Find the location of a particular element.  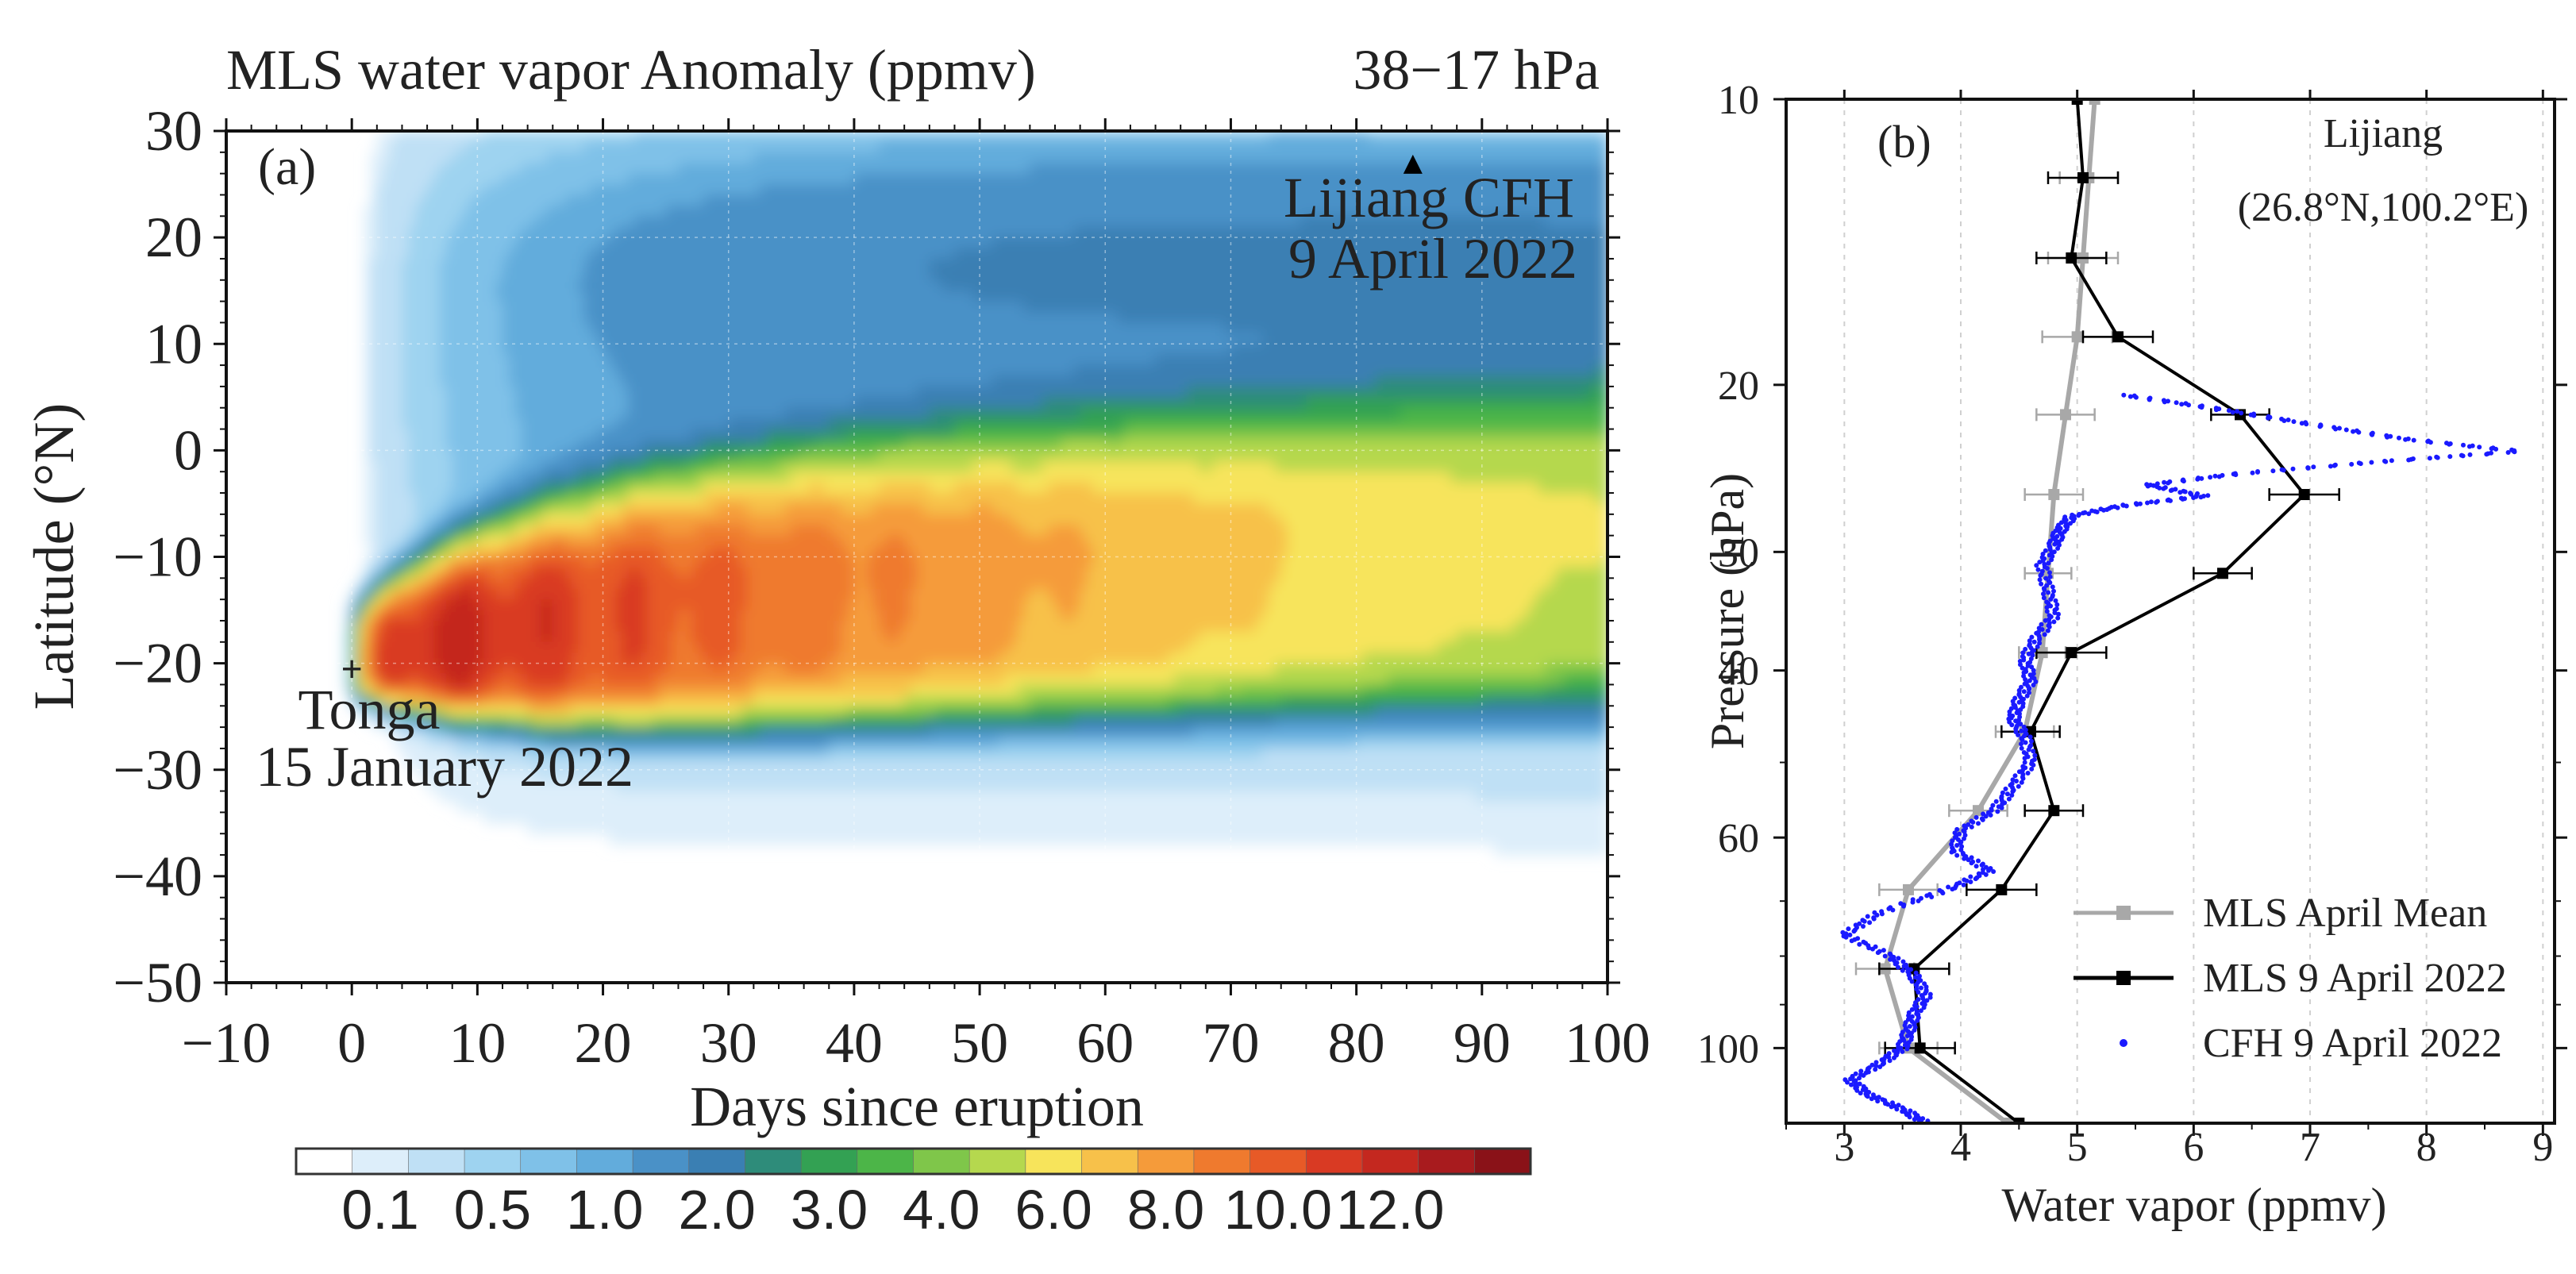

y-tick-label: 60 is located at coordinates (1738, 838).